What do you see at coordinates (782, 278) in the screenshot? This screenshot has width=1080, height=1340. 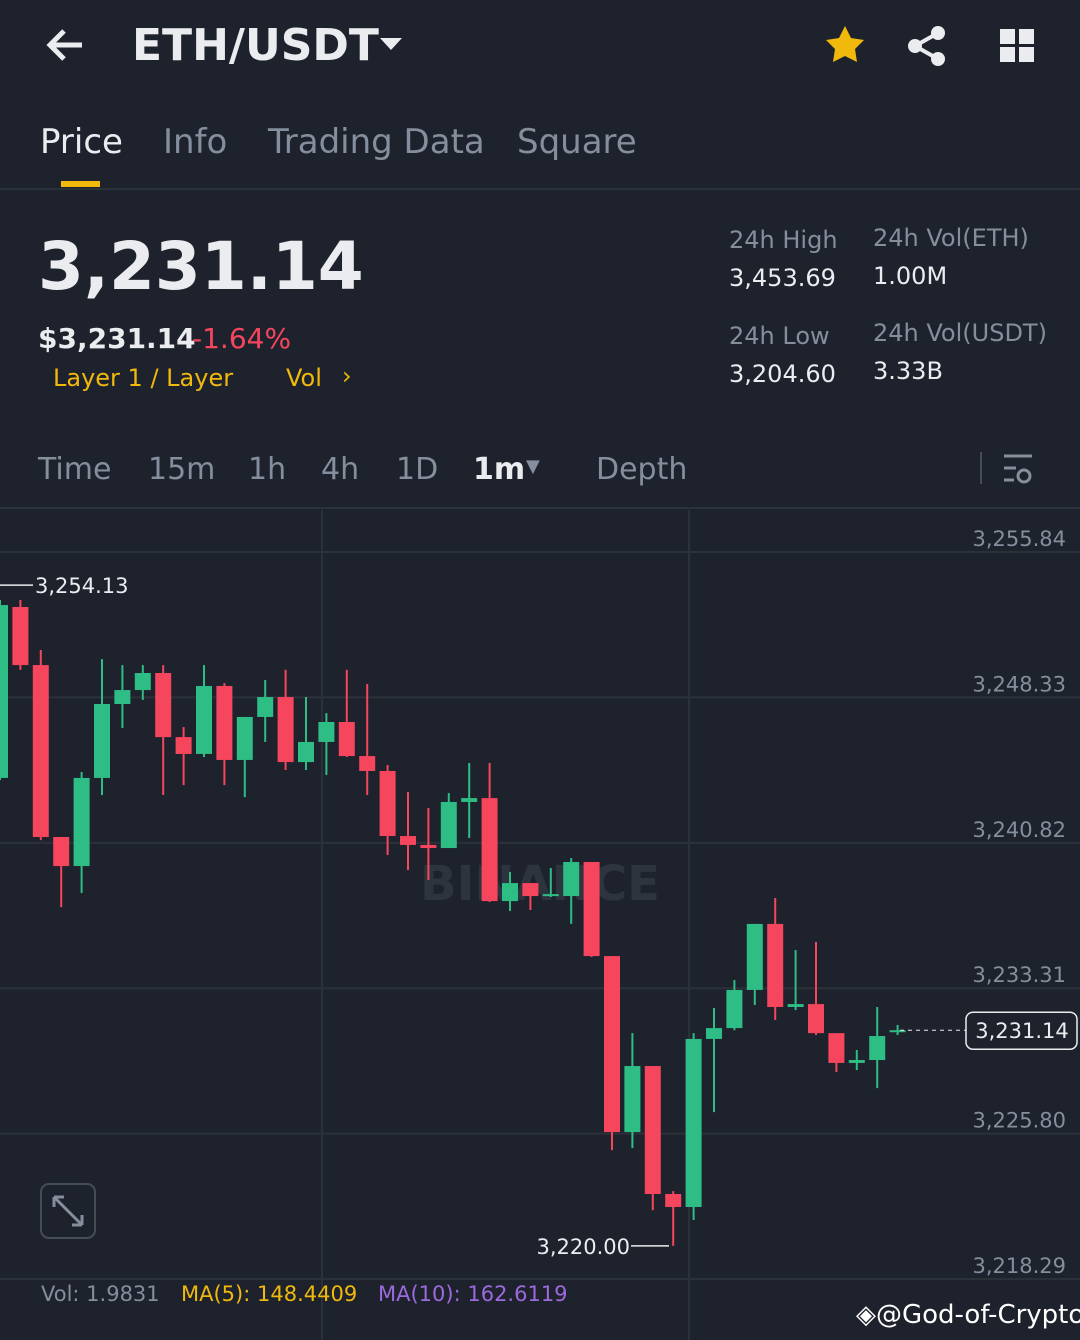 I see `stat-value: 3,453.69` at bounding box center [782, 278].